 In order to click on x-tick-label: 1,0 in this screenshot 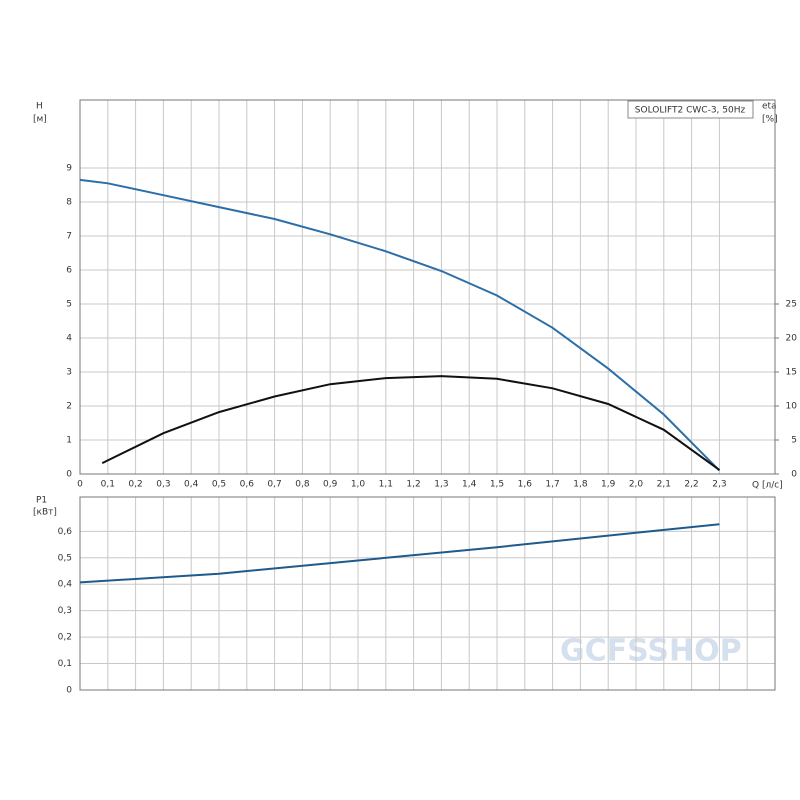, I will do `click(358, 485)`.